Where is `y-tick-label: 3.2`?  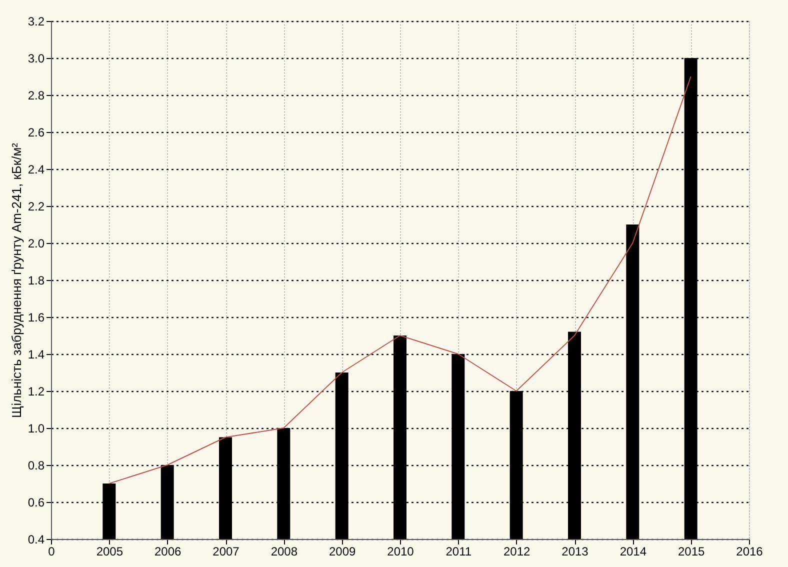
y-tick-label: 3.2 is located at coordinates (36, 21).